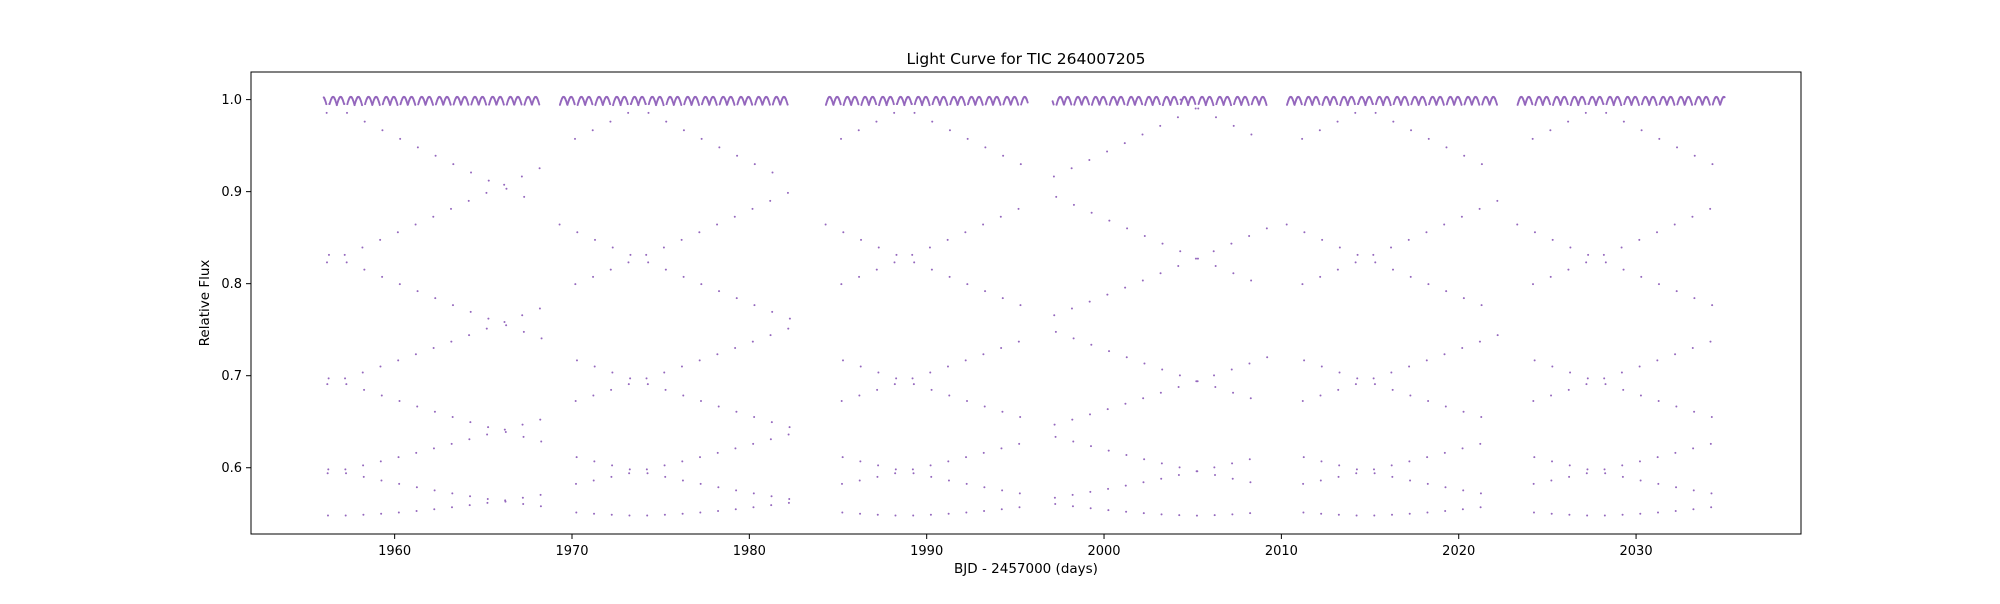 This screenshot has height=604, width=2000. Describe the element at coordinates (926, 551) in the screenshot. I see `x-tick-label: 1990` at that location.